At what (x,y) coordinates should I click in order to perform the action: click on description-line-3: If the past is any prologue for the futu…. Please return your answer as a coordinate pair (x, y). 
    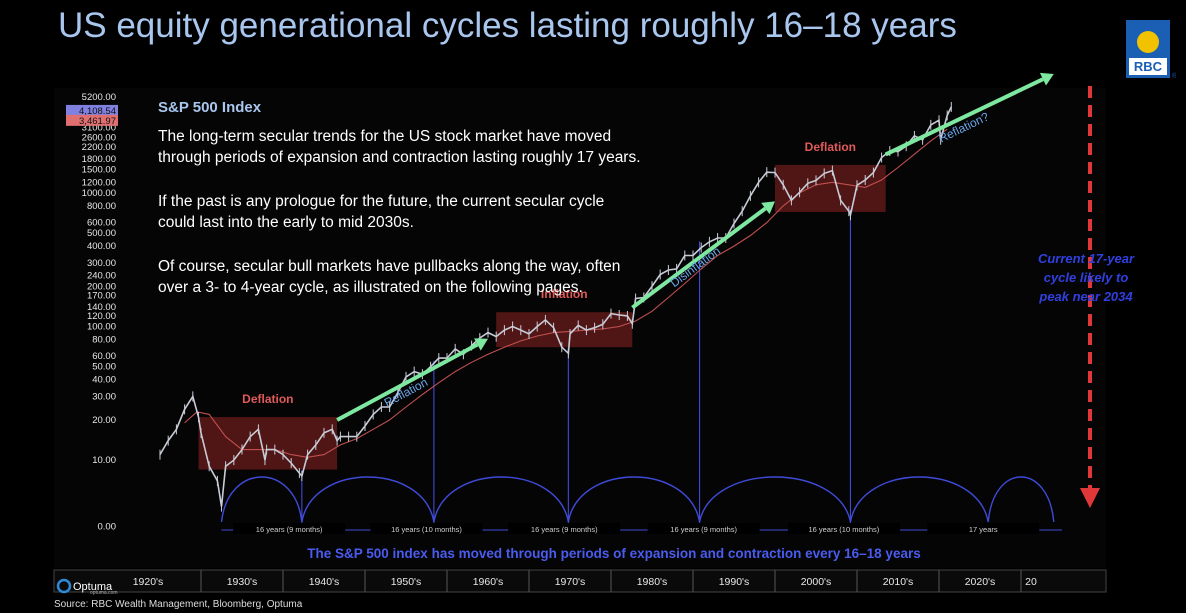
    Looking at the image, I should click on (381, 201).